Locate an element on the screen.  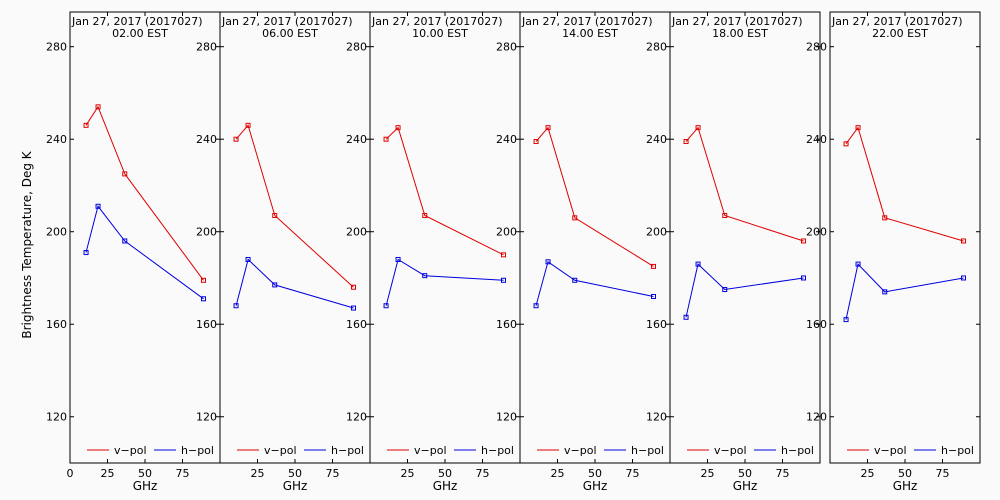
x-tick-label: 0 is located at coordinates (70, 473).